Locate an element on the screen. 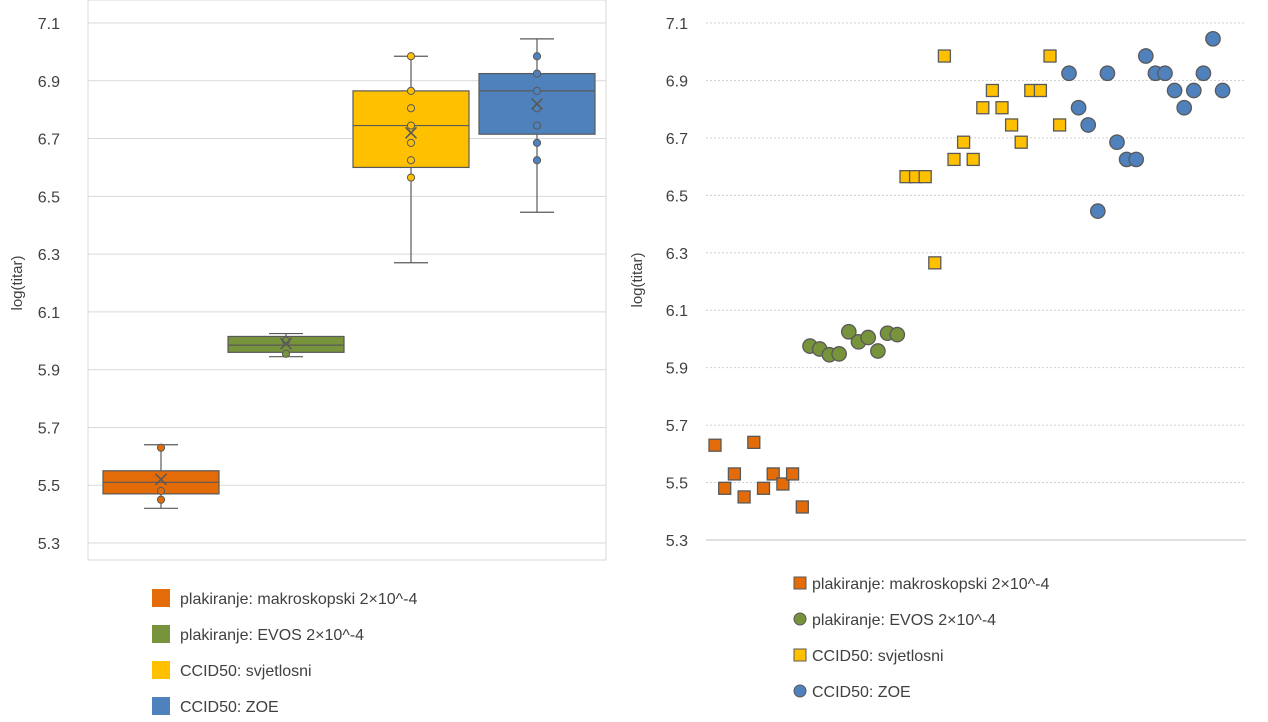 The height and width of the screenshot is (722, 1268). box-legend-entry: CCID50: svjetlosni is located at coordinates (232, 670).